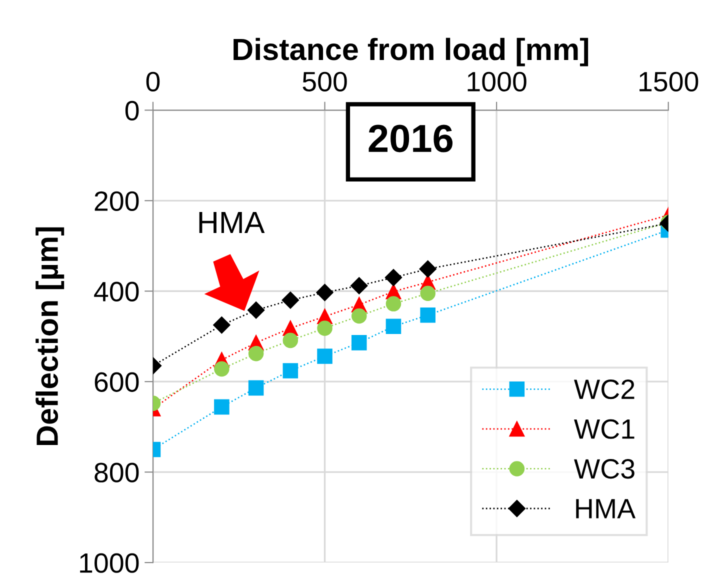 The height and width of the screenshot is (586, 705). What do you see at coordinates (604, 429) in the screenshot?
I see `legend-label: WC1` at bounding box center [604, 429].